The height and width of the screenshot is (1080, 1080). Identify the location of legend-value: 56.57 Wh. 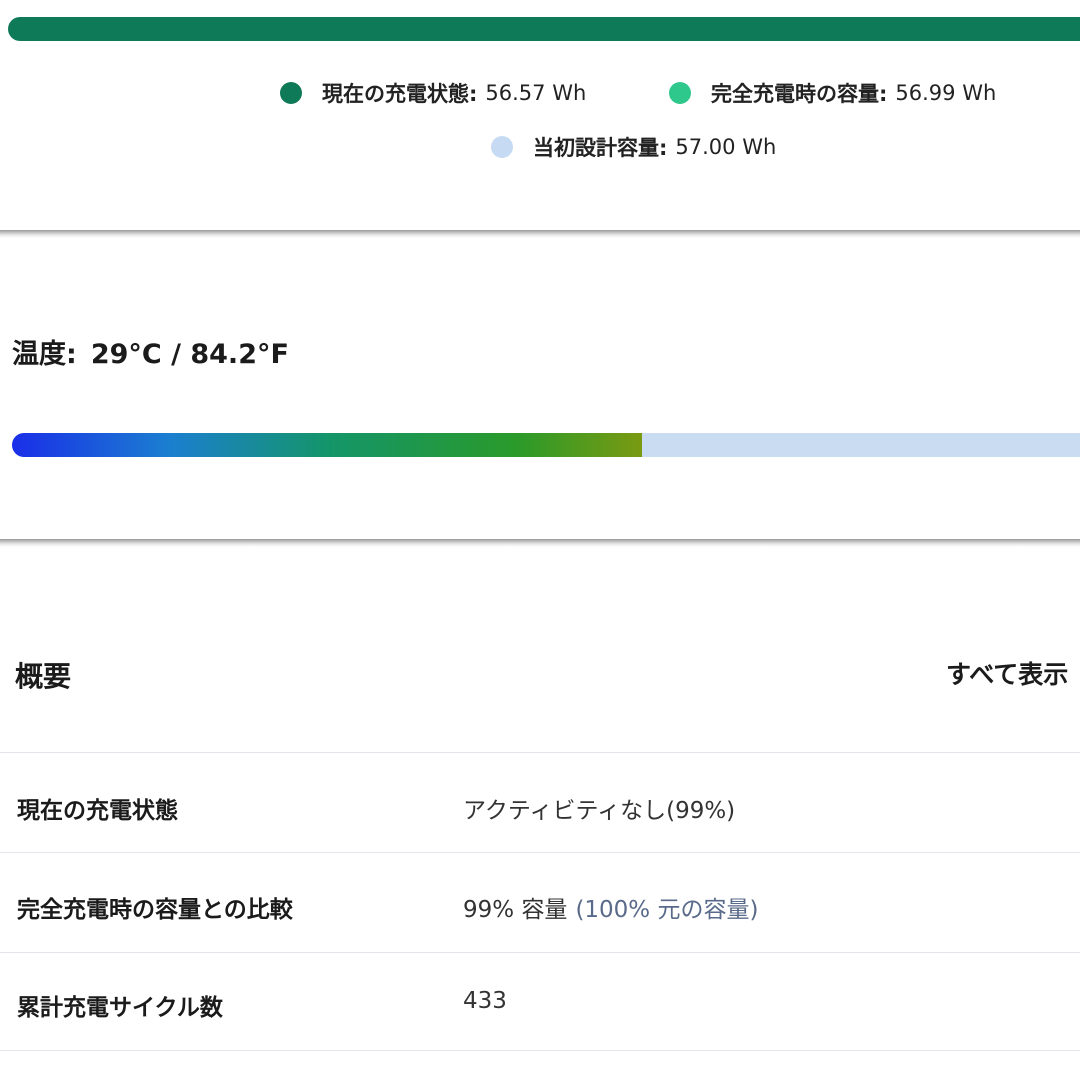
(536, 93).